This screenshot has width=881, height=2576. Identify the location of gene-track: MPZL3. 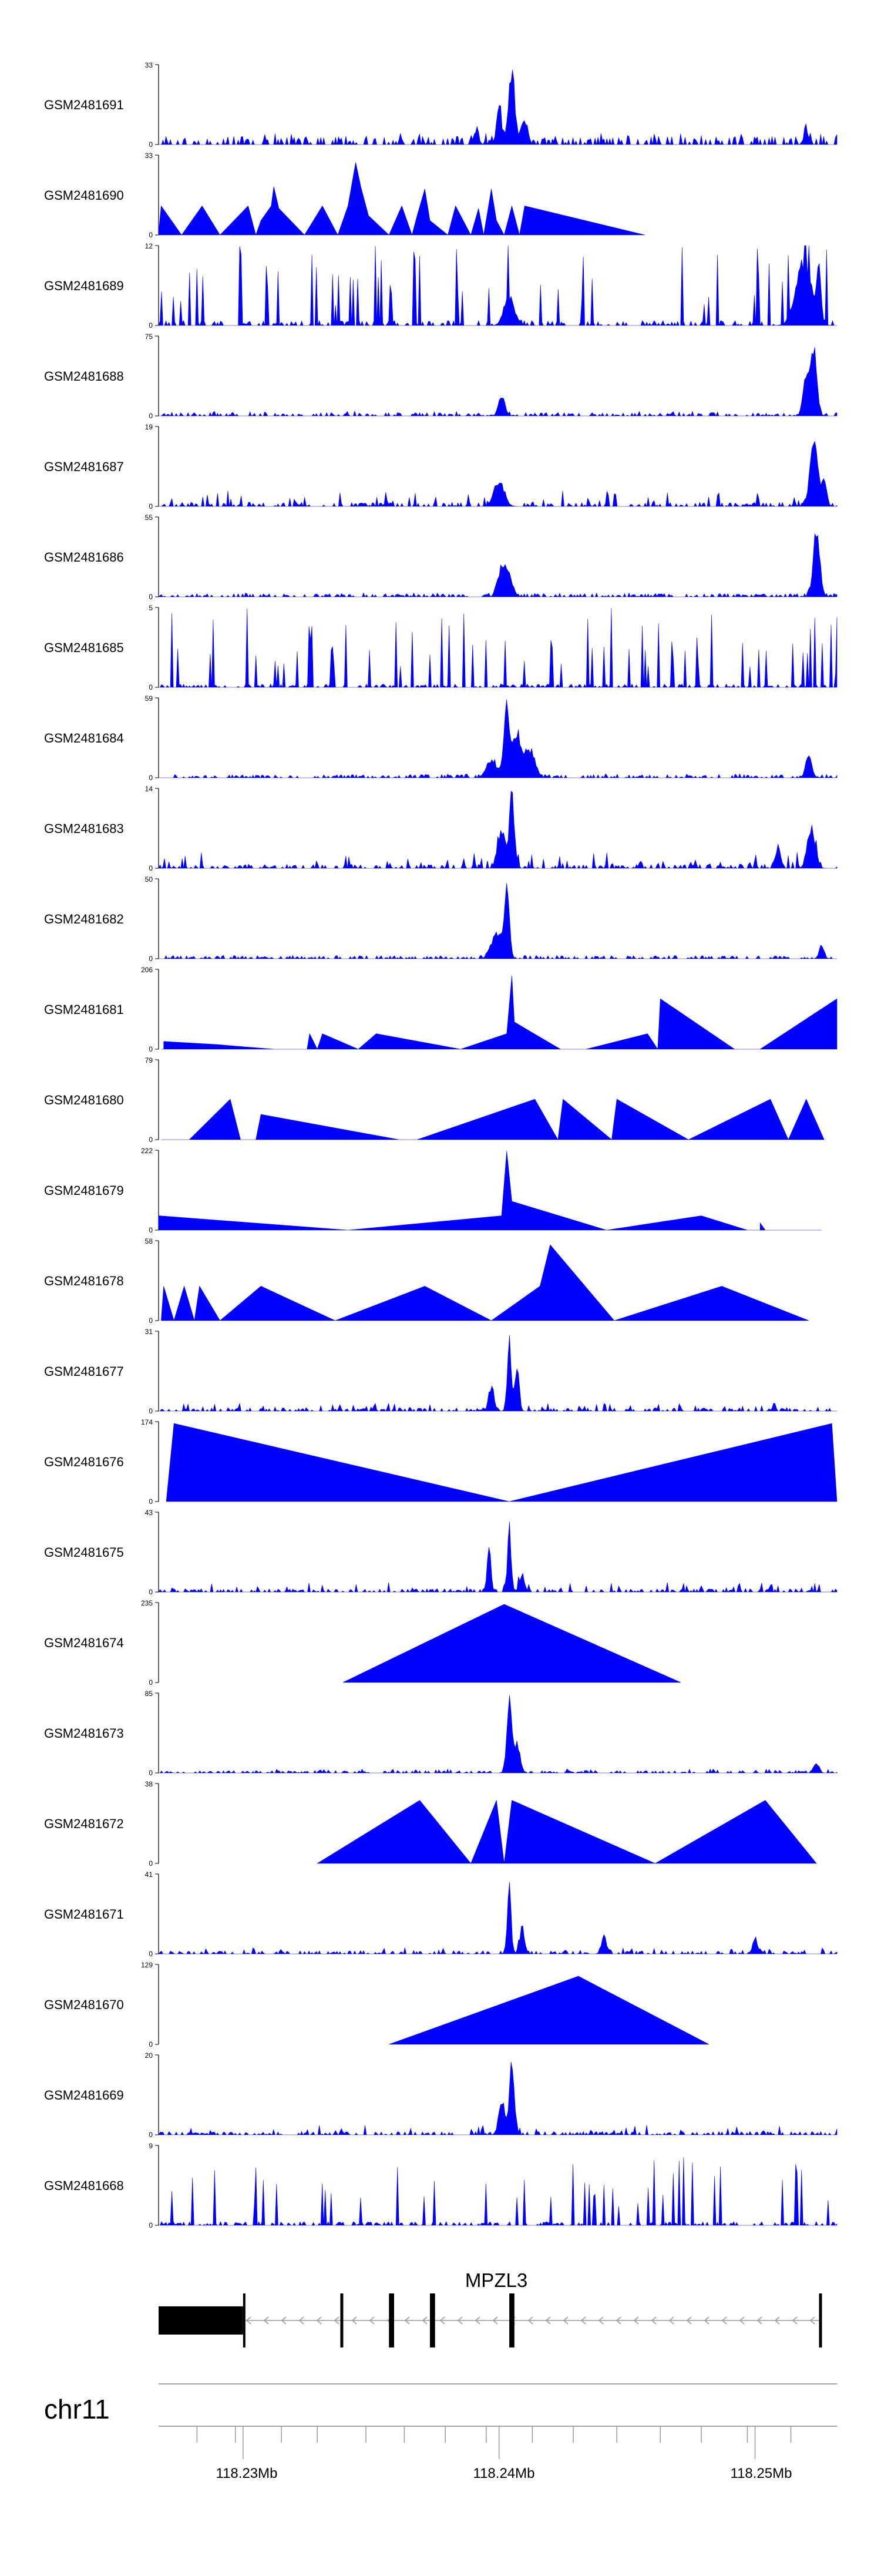
(491, 2308).